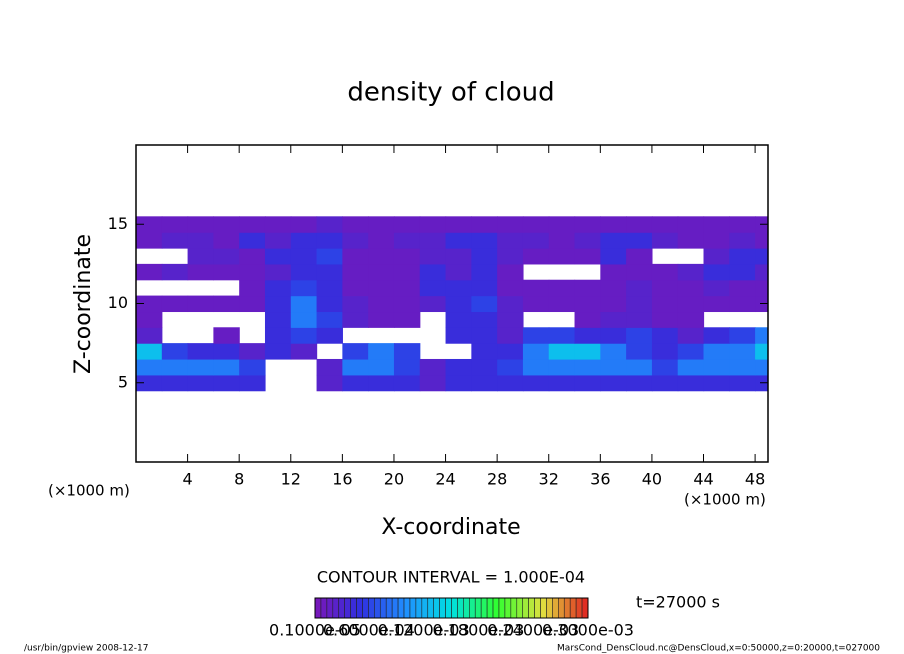 The width and height of the screenshot is (904, 654). Describe the element at coordinates (725, 500) in the screenshot. I see `x-unit-label: (×1000 m)` at that location.